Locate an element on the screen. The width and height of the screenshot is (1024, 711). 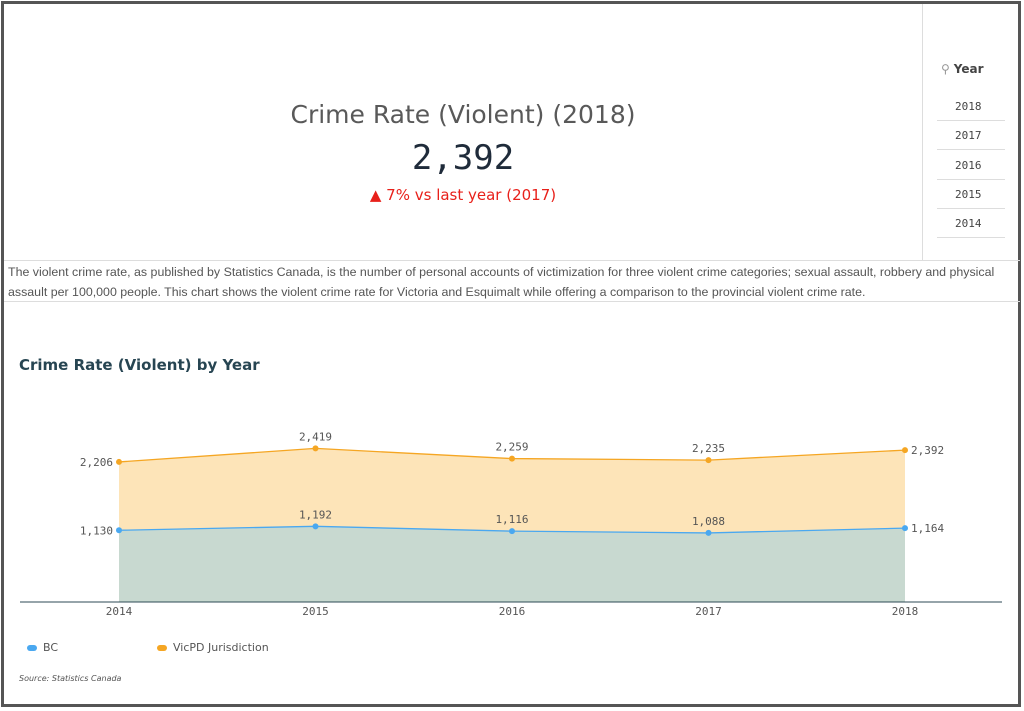
legend-label: BC is located at coordinates (51, 647).